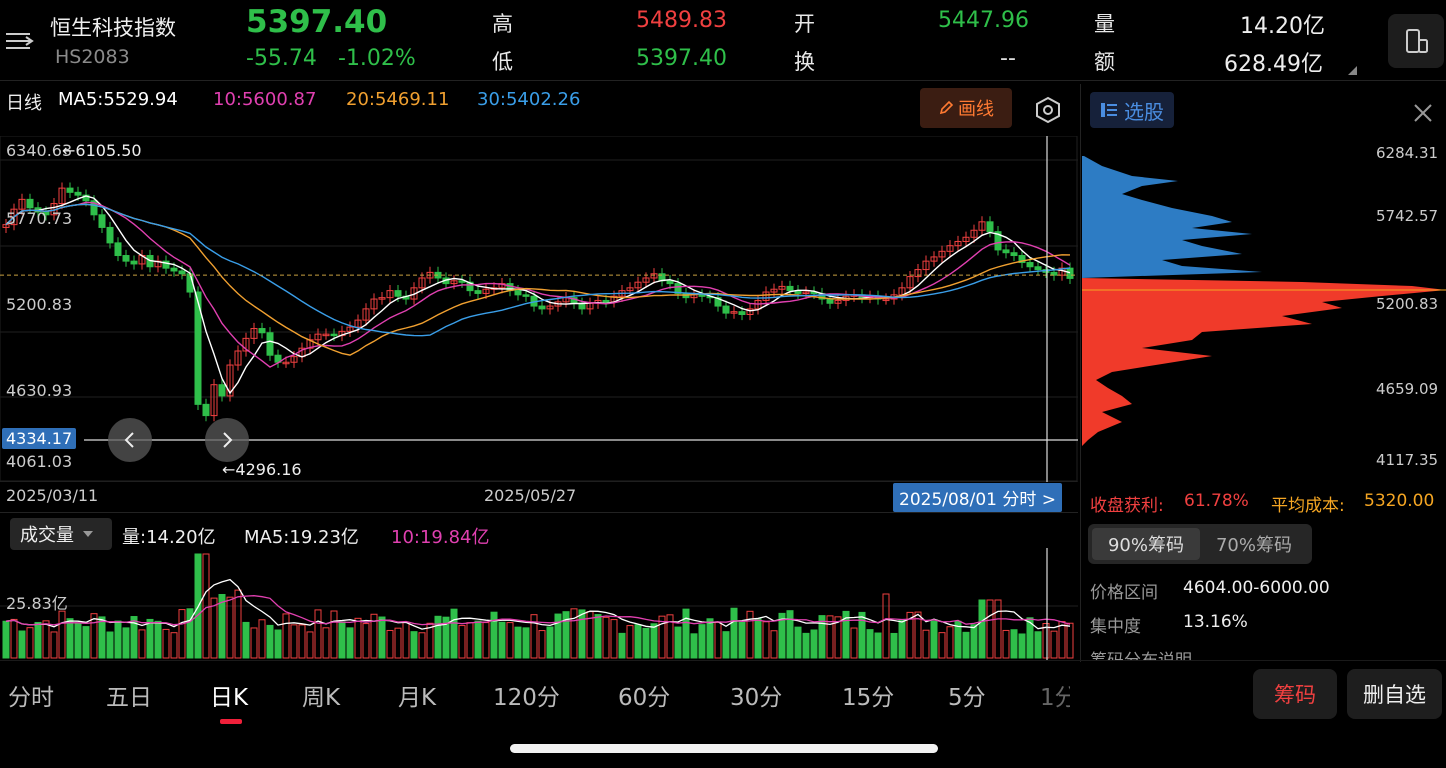 This screenshot has width=1446, height=768. Describe the element at coordinates (1144, 111) in the screenshot. I see `stock-picker-label: 选股` at that location.